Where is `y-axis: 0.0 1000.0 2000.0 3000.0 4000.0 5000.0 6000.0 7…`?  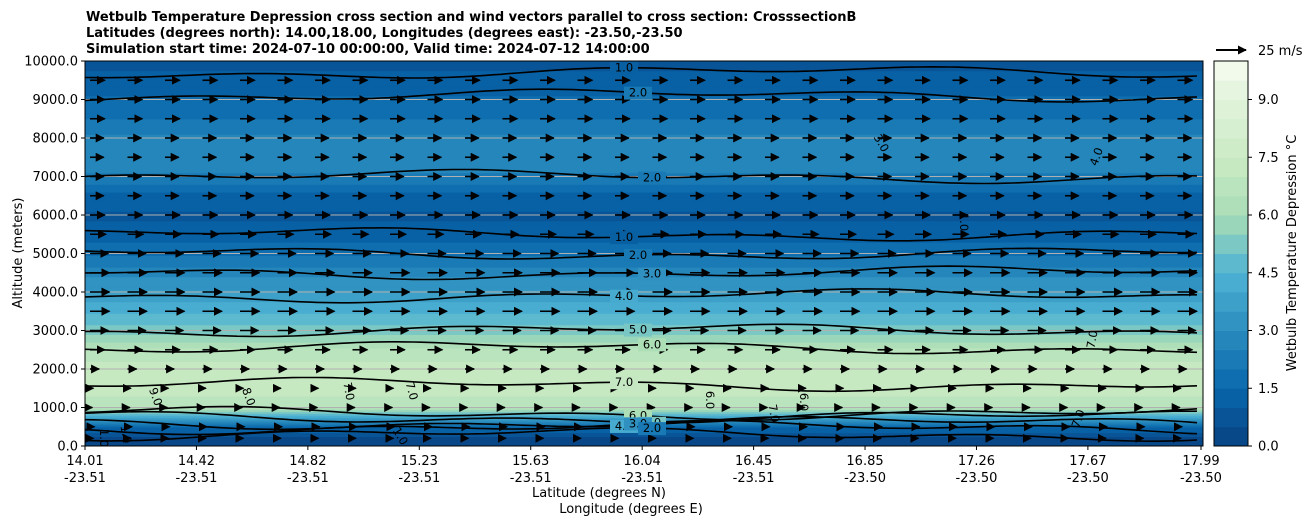 y-axis: 0.0 1000.0 2000.0 3000.0 4000.0 5000.0 6000.0 7… is located at coordinates (54, 255).